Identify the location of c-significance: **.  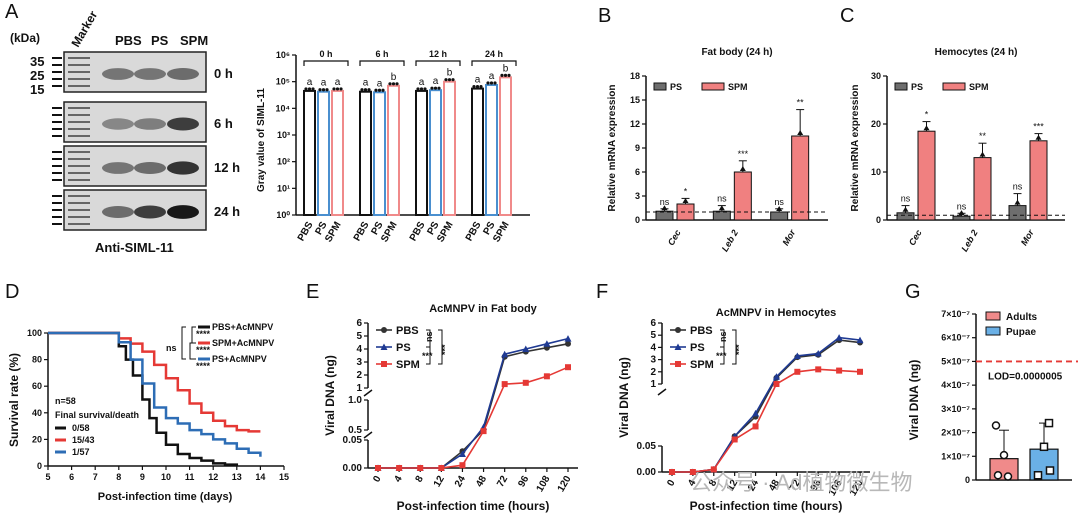
(983, 136).